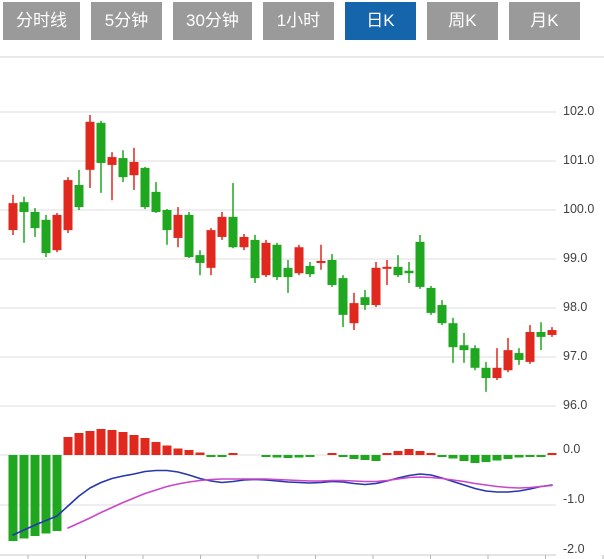  Describe the element at coordinates (575, 356) in the screenshot. I see `price-axis-label: 97.0` at that location.